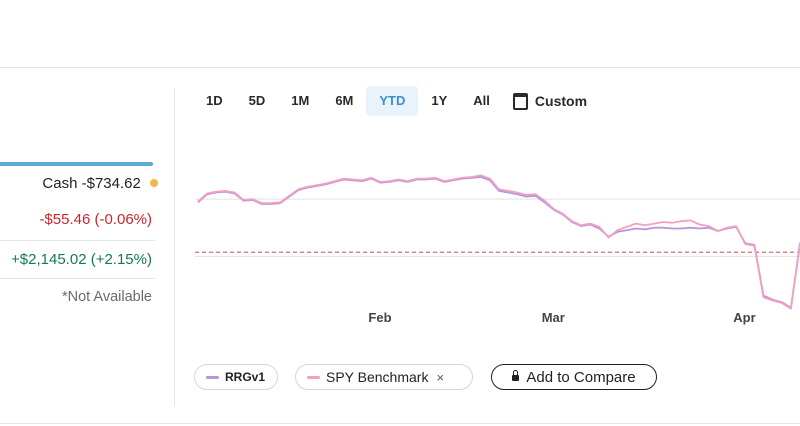  I want to click on range-tab-6m: 6M, so click(344, 100).